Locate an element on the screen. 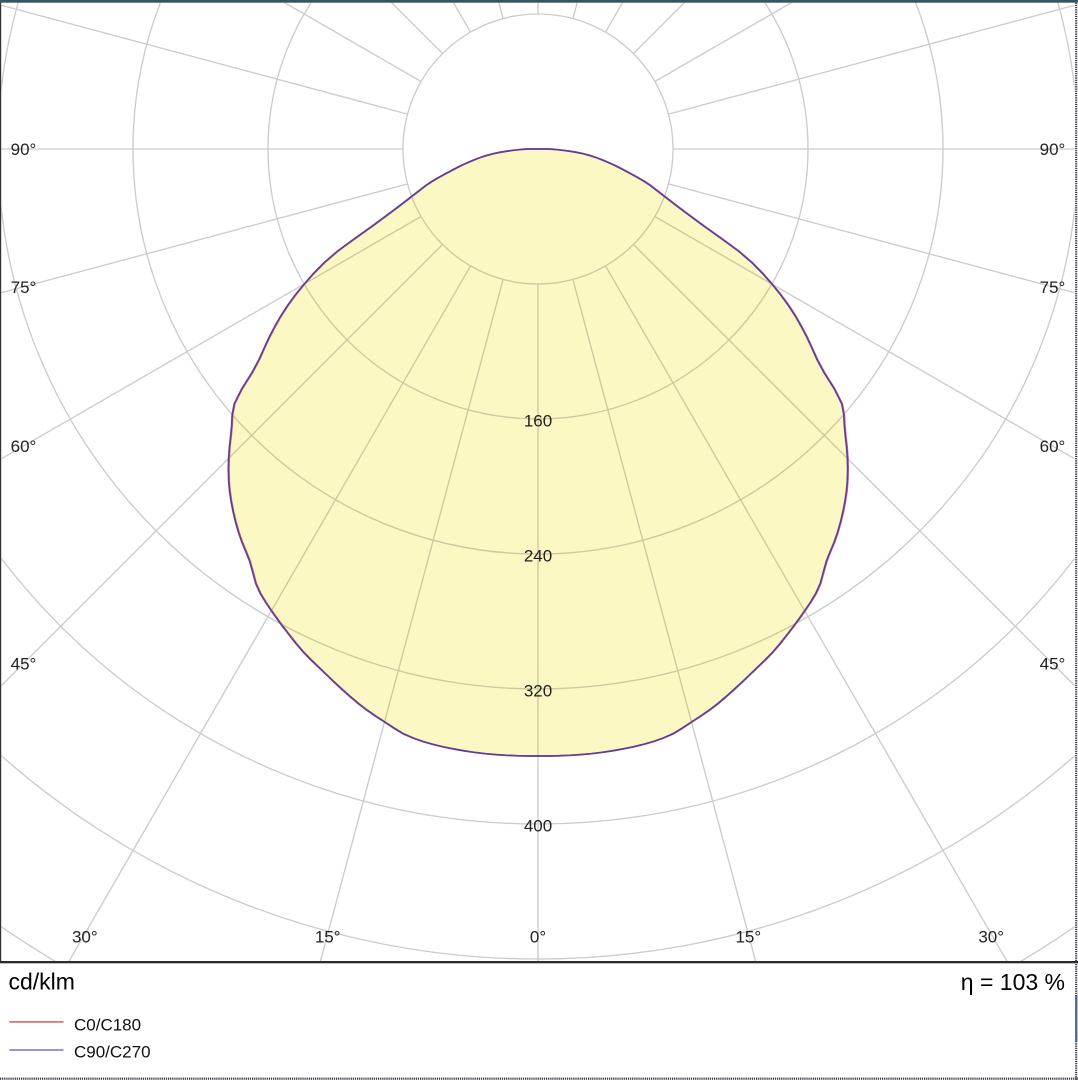 The width and height of the screenshot is (1078, 1080). svg-text: η = 103 % is located at coordinates (1013, 982).